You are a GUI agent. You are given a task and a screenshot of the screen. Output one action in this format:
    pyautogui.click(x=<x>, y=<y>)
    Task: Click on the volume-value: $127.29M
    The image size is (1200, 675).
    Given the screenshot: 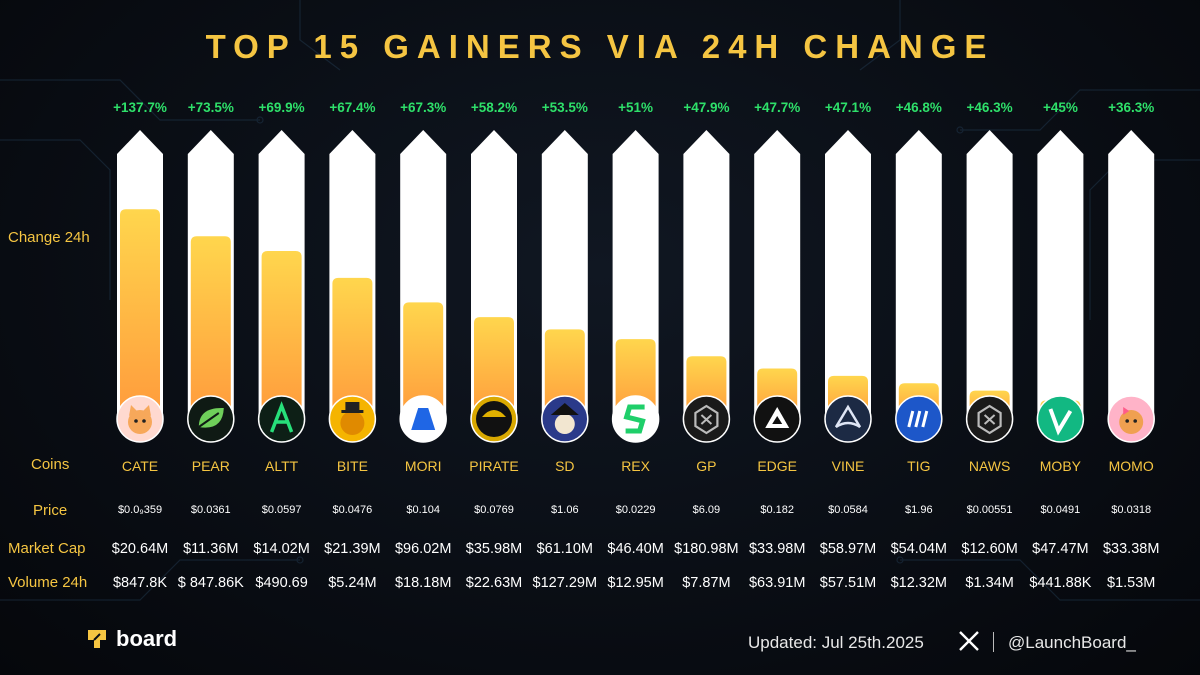 What is the action you would take?
    pyautogui.click(x=565, y=583)
    